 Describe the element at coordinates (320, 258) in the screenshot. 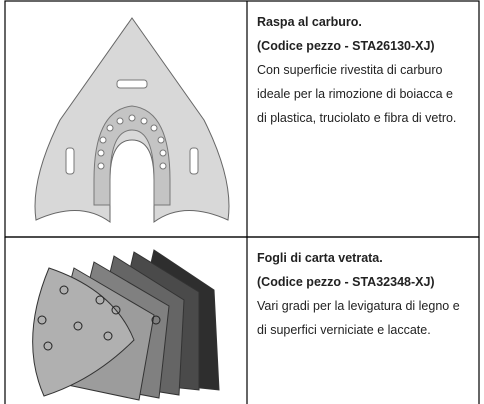

I see `product-title: Fogli di carta vetrata.` at that location.